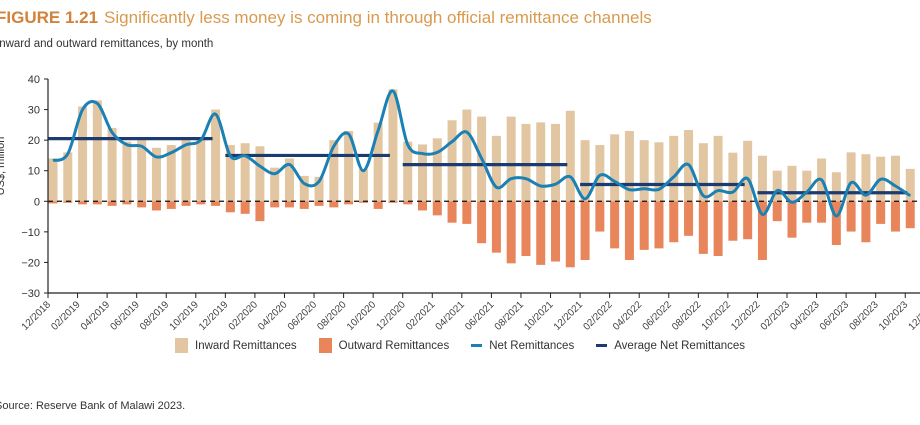  Describe the element at coordinates (325, 345) in the screenshot. I see `outward-swatch` at that location.